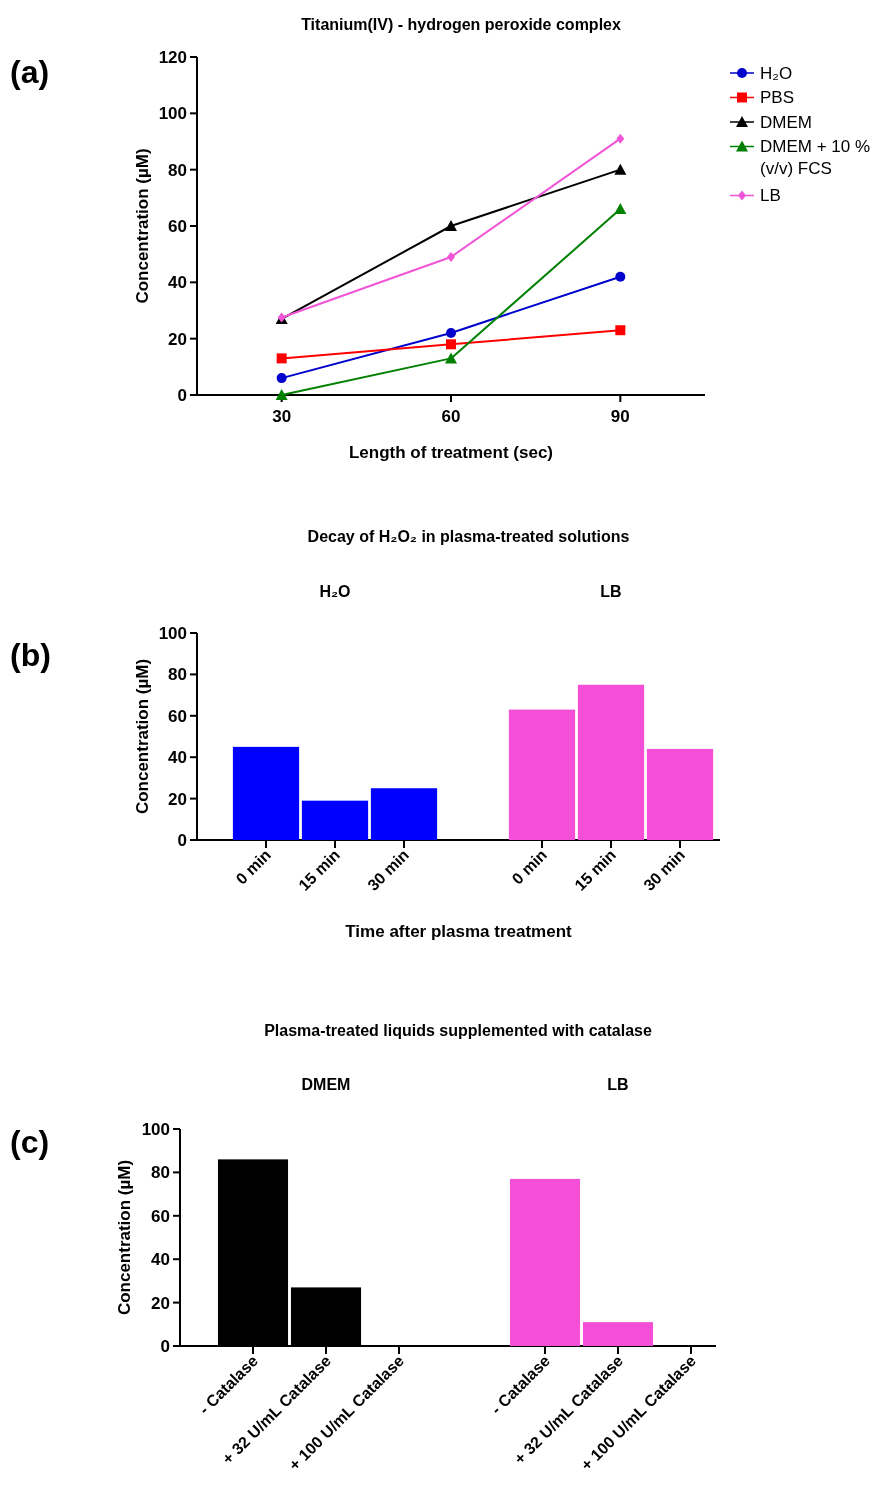 Image resolution: width=895 pixels, height=1511 pixels. What do you see at coordinates (172, 57) in the screenshot?
I see `y-tick-label: 120` at bounding box center [172, 57].